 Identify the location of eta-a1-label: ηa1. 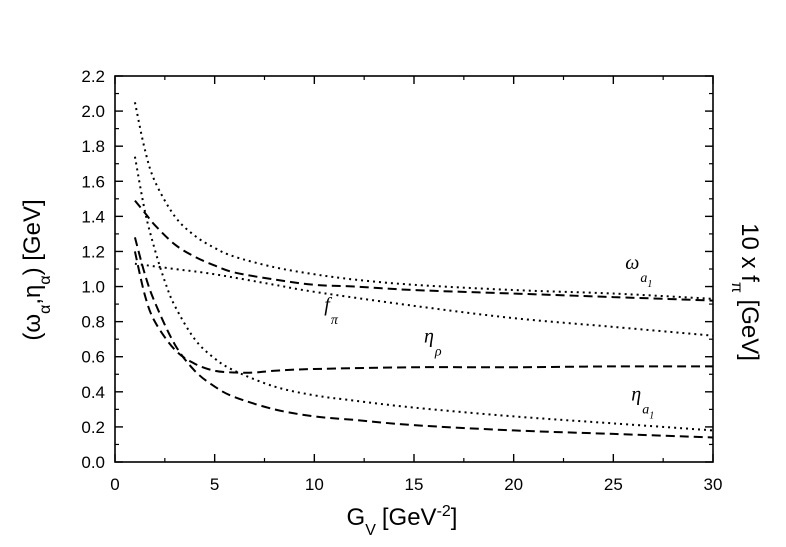
(642, 403).